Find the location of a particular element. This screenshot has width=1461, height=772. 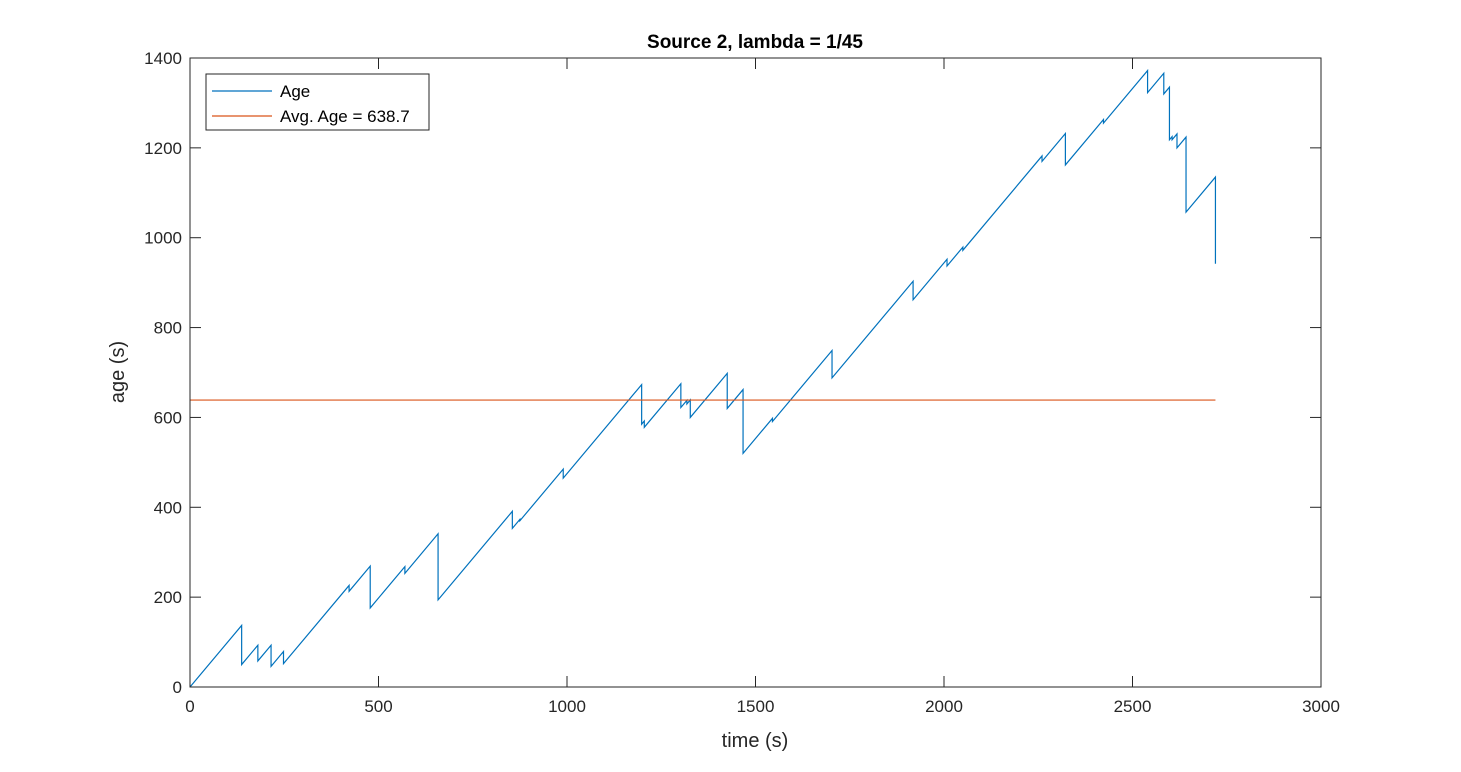

x-axis-label: time (s) is located at coordinates (755, 741).